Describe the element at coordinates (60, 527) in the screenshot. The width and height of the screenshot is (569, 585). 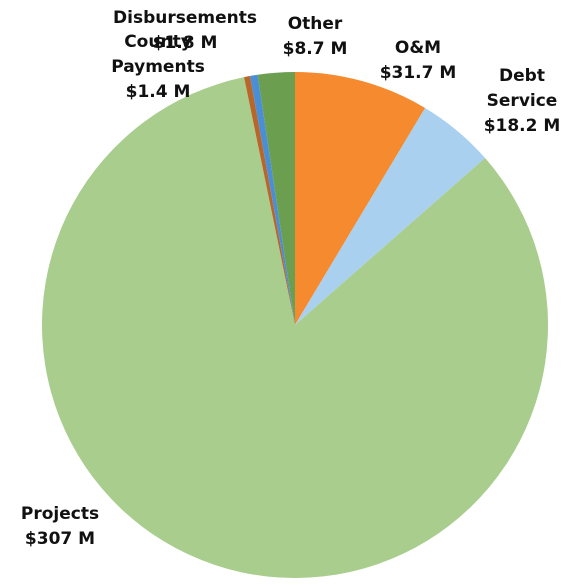
I see `slice-label: Projects $307 M` at that location.